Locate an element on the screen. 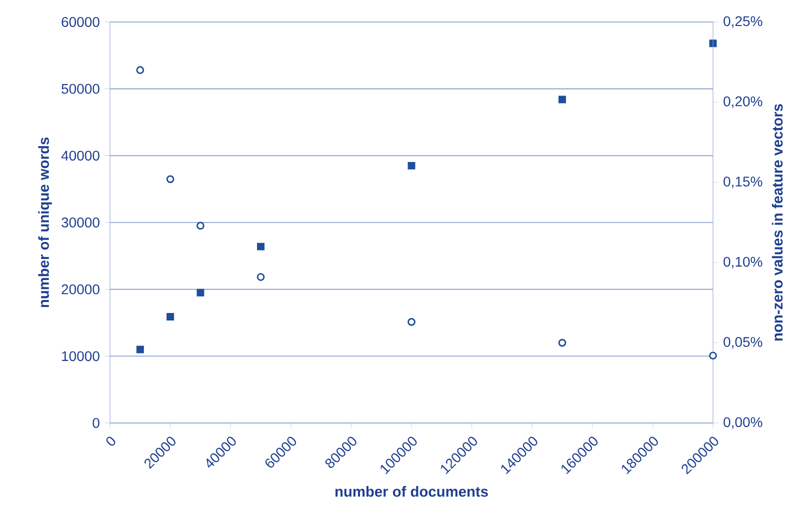  y2-tick-label: 0,15% is located at coordinates (743, 182).